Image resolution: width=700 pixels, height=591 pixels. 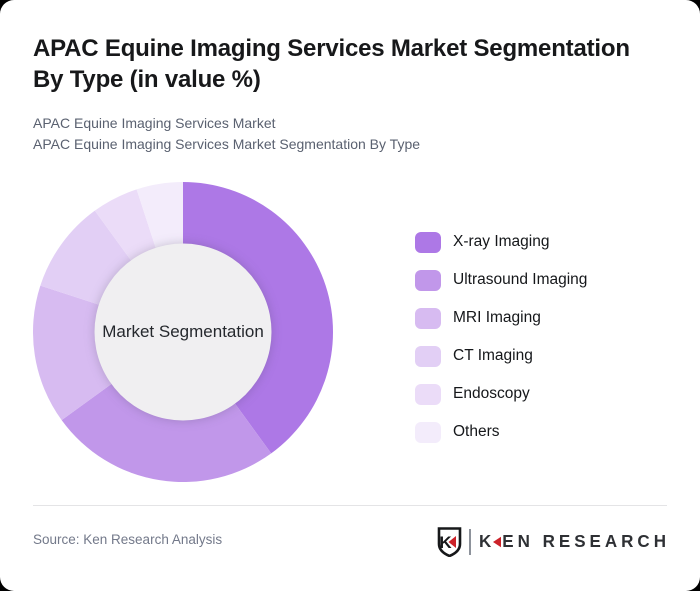 What do you see at coordinates (520, 279) in the screenshot?
I see `legend-label: Ultrasound Imaging` at bounding box center [520, 279].